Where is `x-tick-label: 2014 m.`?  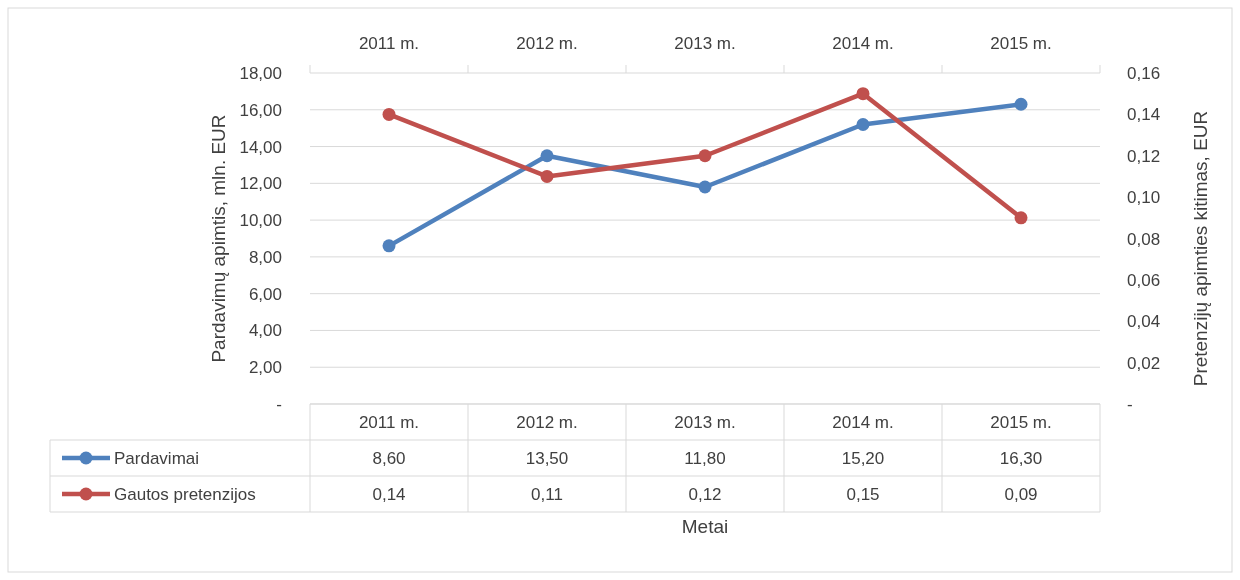 x-tick-label: 2014 m. is located at coordinates (863, 422).